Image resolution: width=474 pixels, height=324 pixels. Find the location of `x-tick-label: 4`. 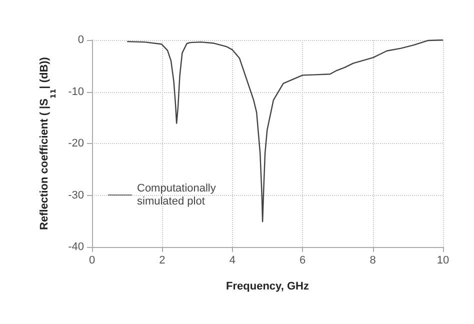

x-tick-label: 4 is located at coordinates (232, 260).